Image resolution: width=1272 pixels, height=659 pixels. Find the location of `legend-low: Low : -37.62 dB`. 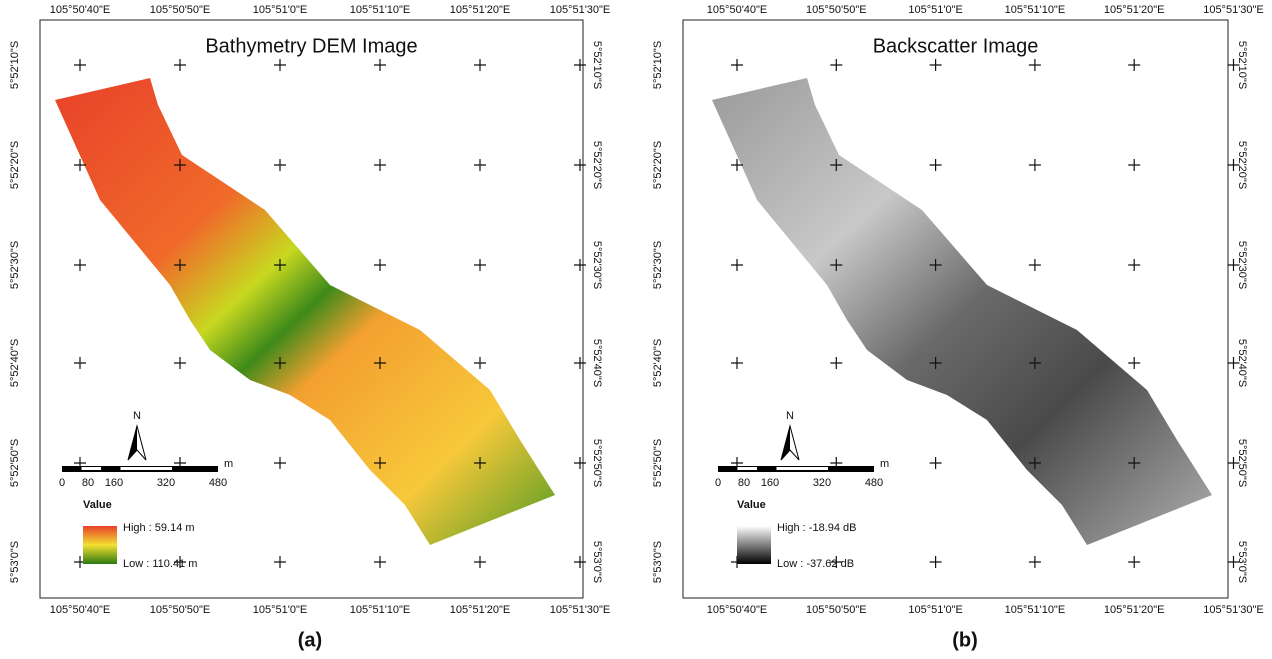

legend-low: Low : -37.62 dB is located at coordinates (815, 564).